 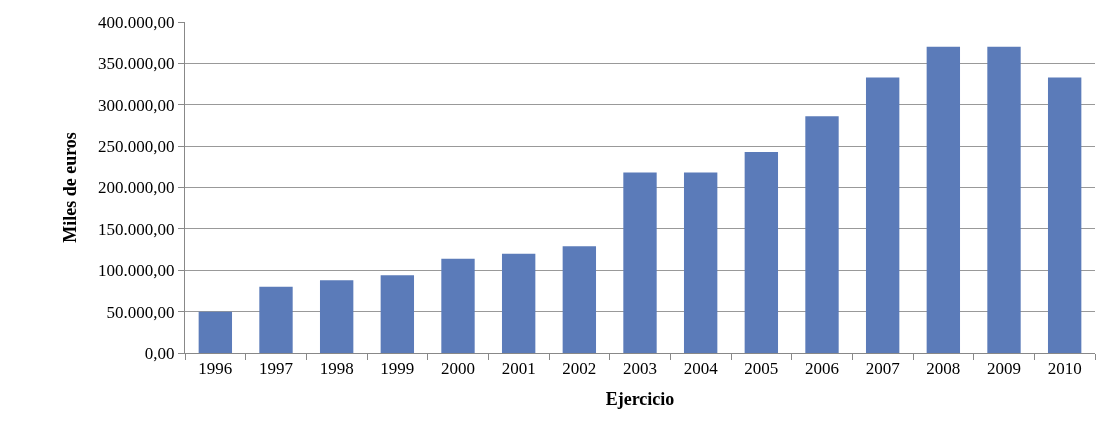 I want to click on y-tick-label: 400.000,00, so click(x=136, y=22).